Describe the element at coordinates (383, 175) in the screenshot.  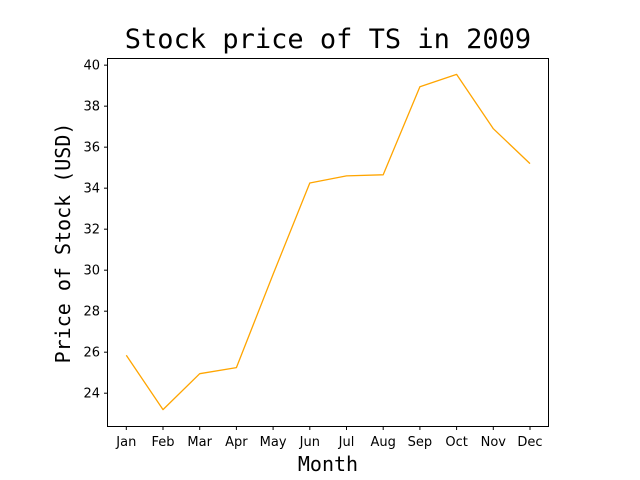
I see `data-point-aug` at that location.